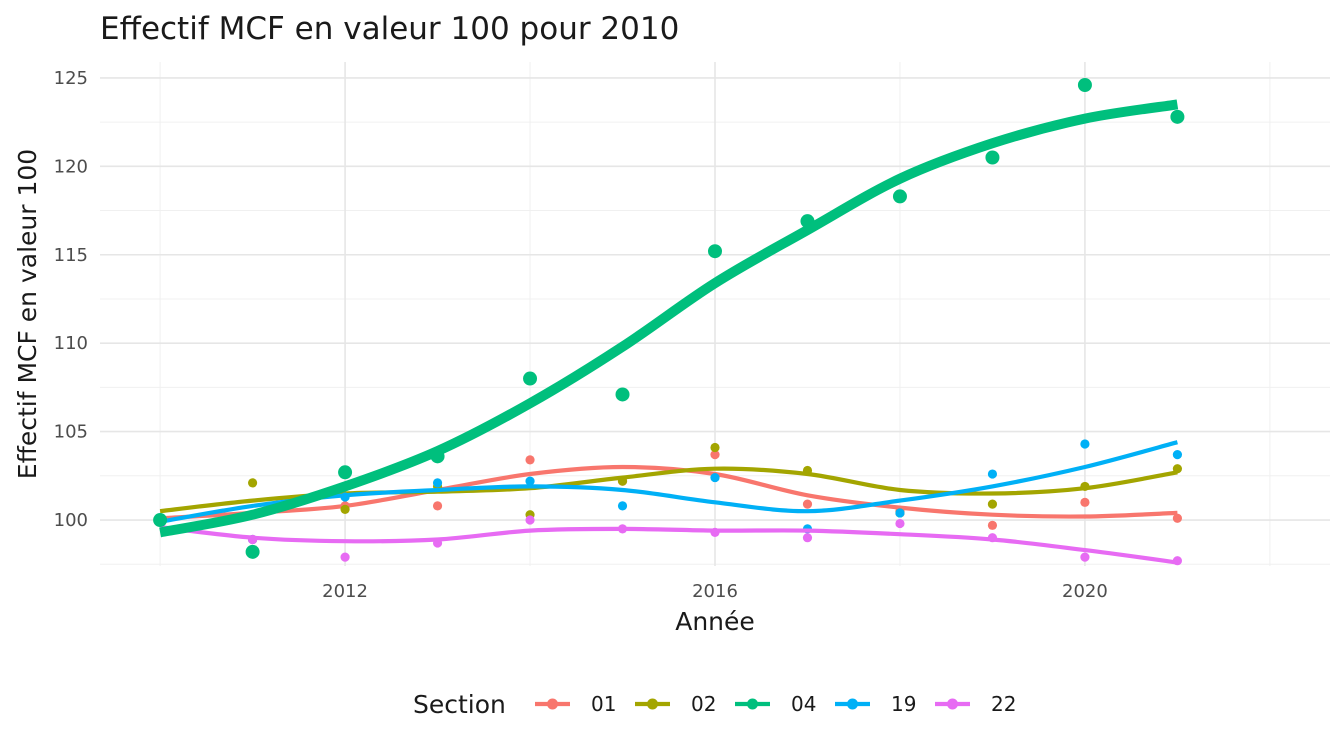 The height and width of the screenshot is (756, 1344). What do you see at coordinates (71, 166) in the screenshot?
I see `y-tick-label: 120` at bounding box center [71, 166].